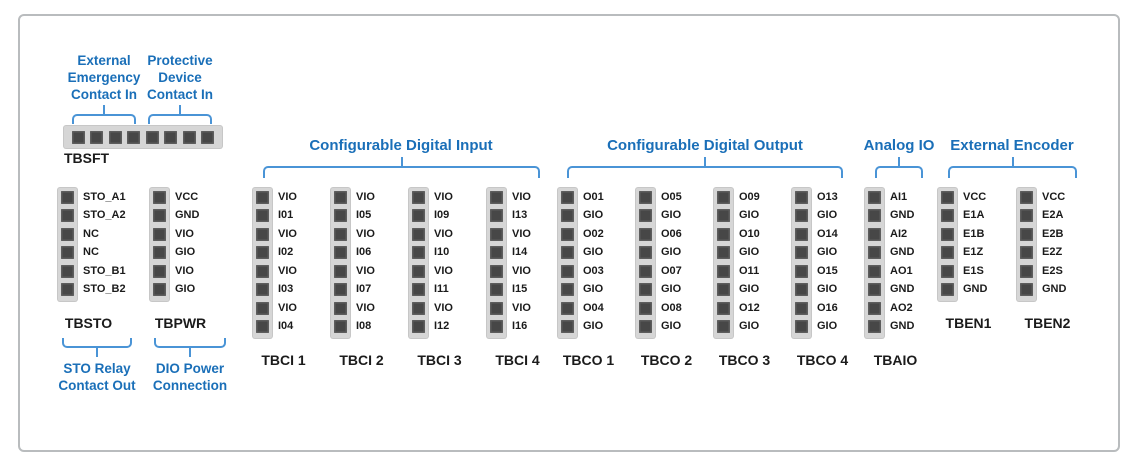  Describe the element at coordinates (442, 326) in the screenshot. I see `pin-label: I12` at that location.